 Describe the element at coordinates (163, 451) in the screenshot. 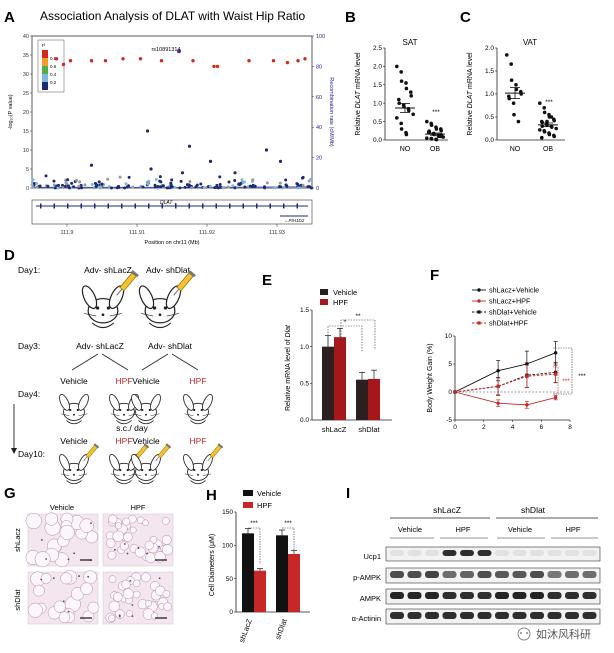

I see `syringe-barrel` at that location.